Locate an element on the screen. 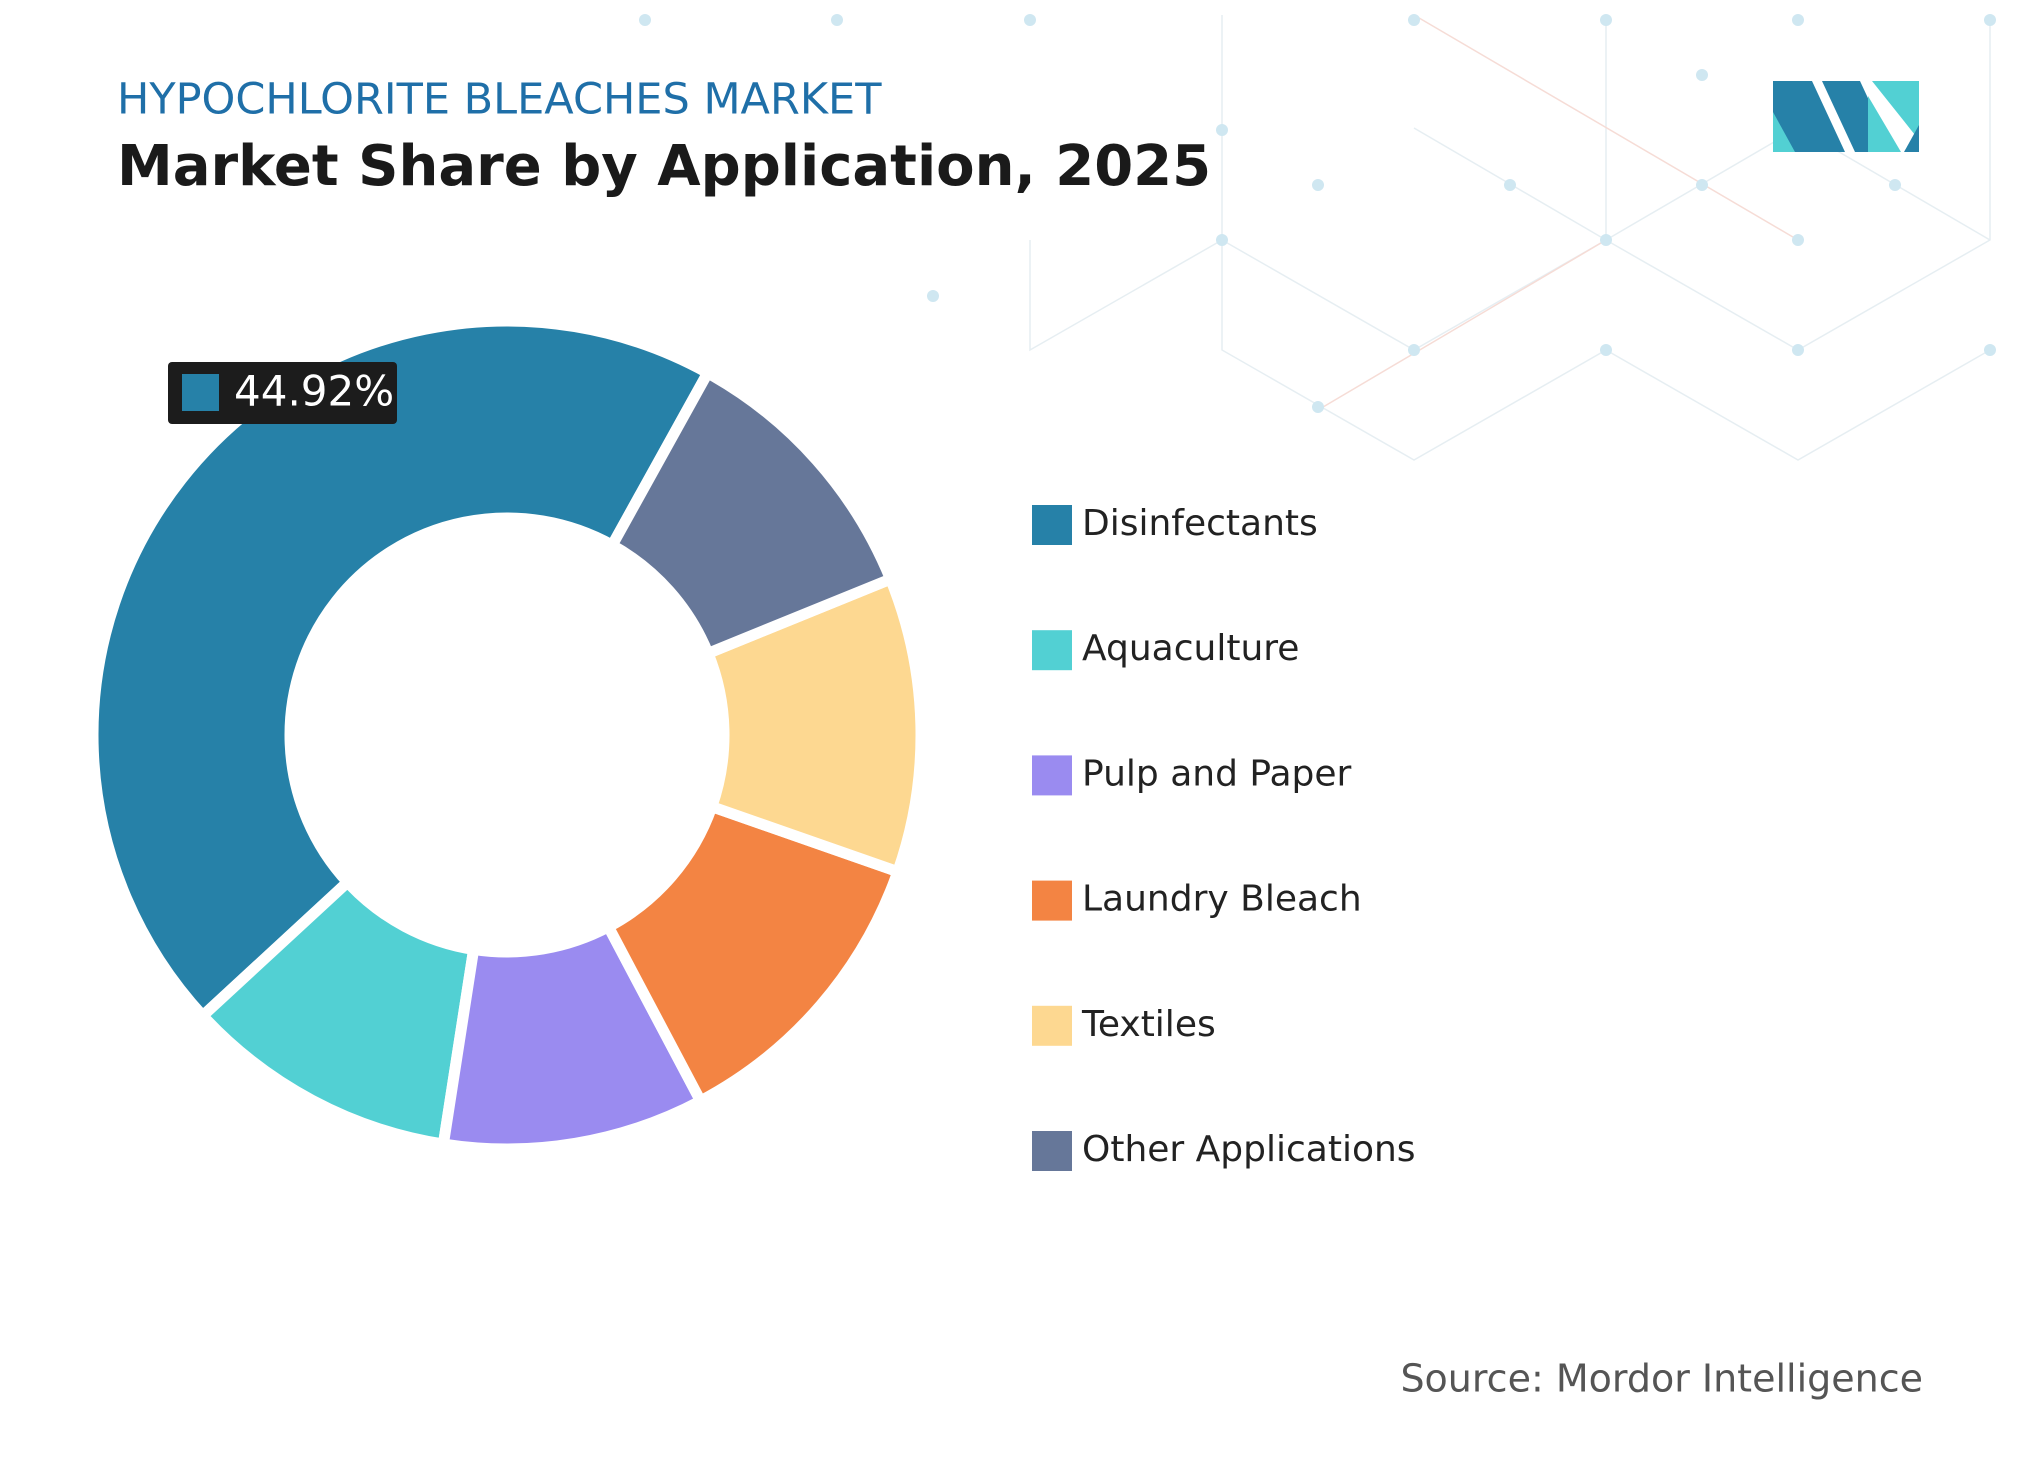 This screenshot has width=2035, height=1484. source: Source: Mordor Intelligence is located at coordinates (1661, 1379).